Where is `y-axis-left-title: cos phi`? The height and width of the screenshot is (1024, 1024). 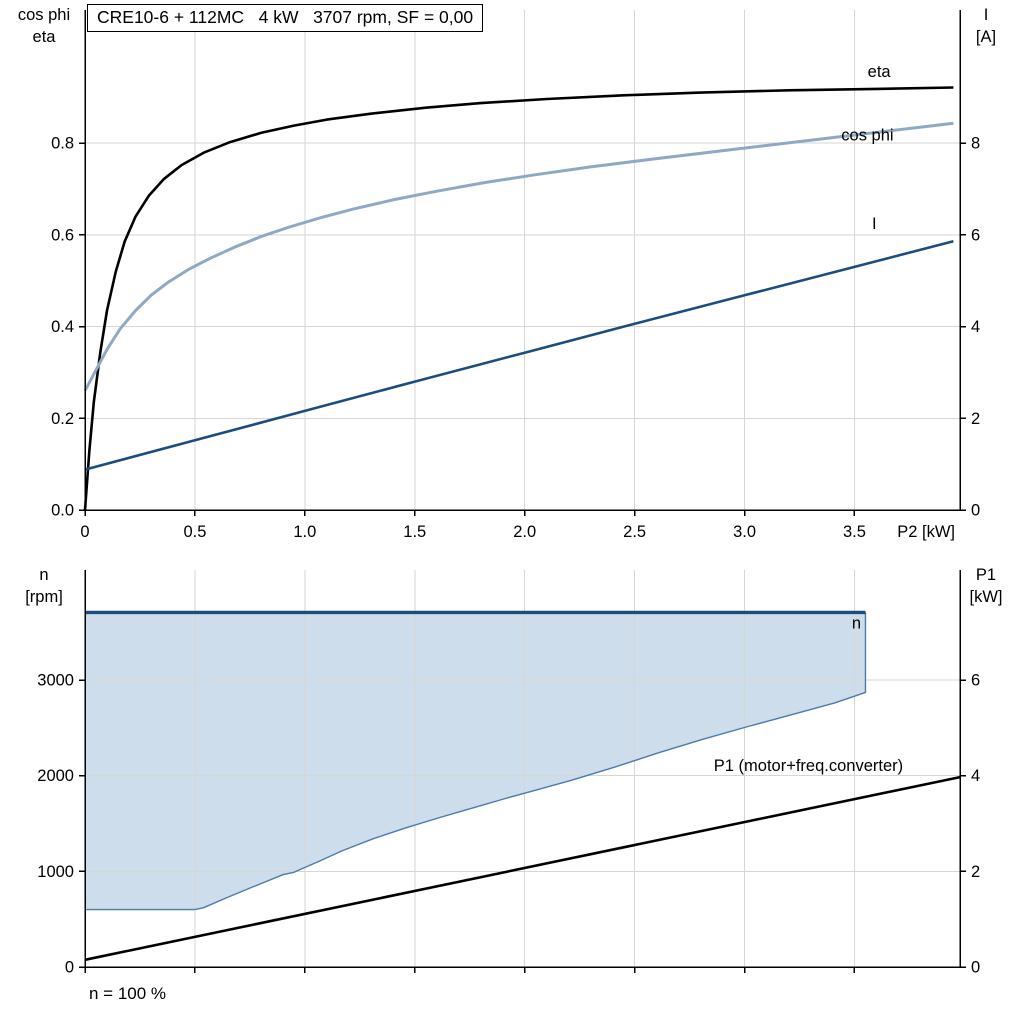
y-axis-left-title: cos phi is located at coordinates (44, 15).